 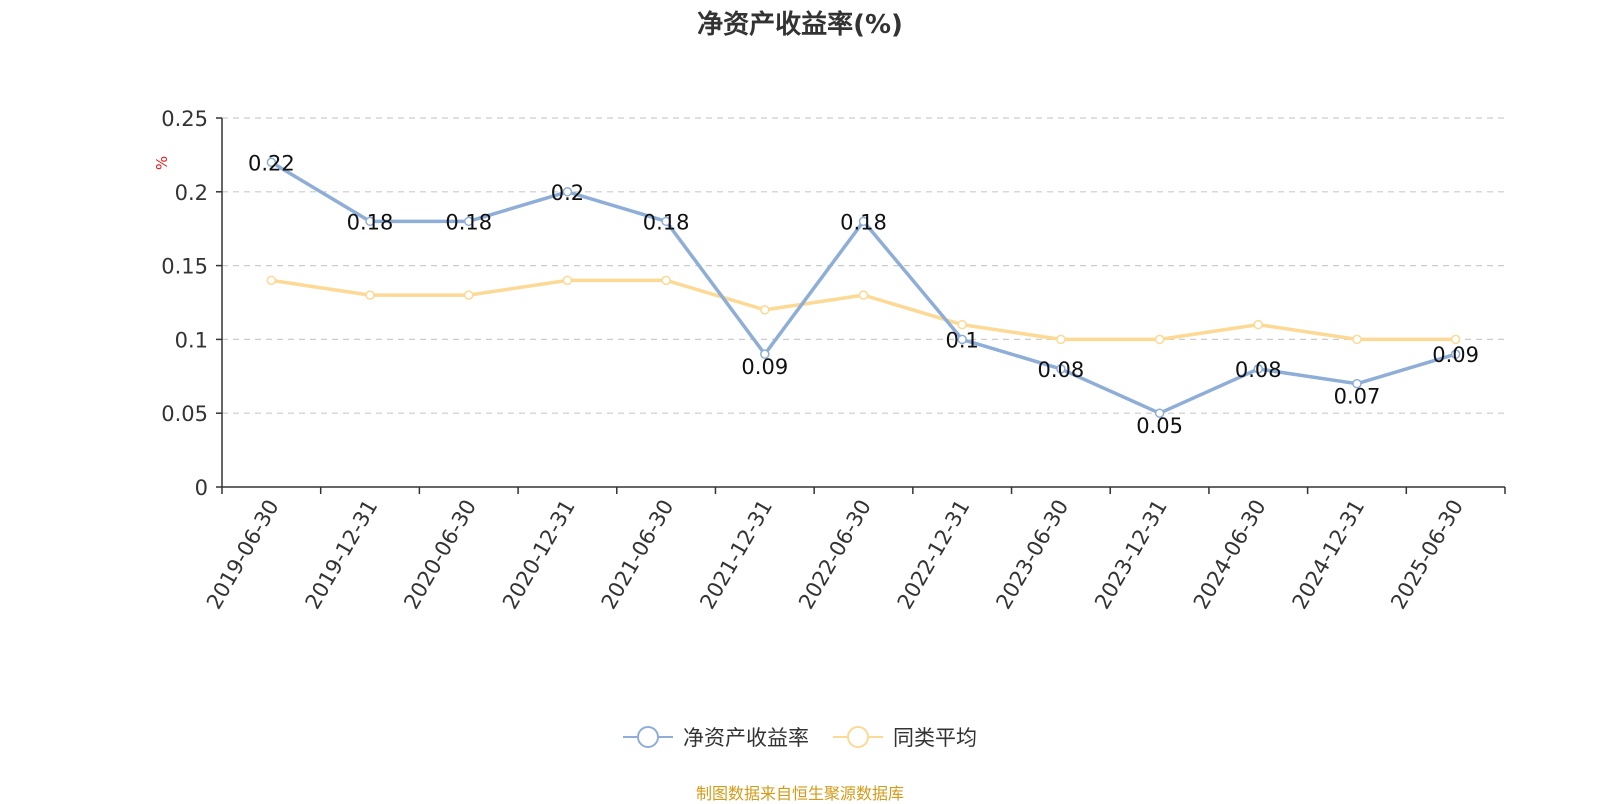 What do you see at coordinates (858, 737) in the screenshot?
I see `legend-marker-peer-average` at bounding box center [858, 737].